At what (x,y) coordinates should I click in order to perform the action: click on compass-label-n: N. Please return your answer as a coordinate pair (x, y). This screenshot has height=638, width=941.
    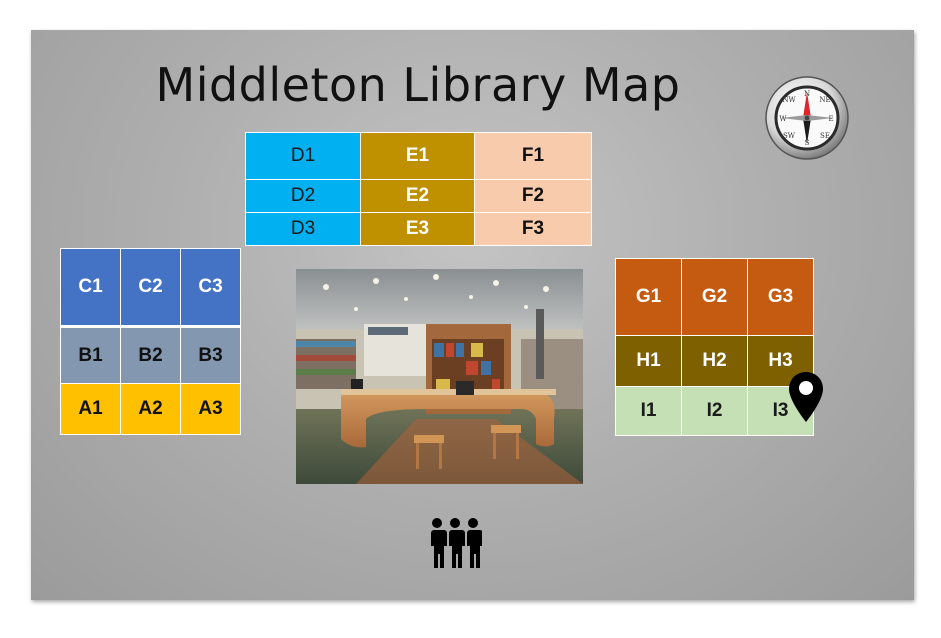
    Looking at the image, I should click on (807, 94).